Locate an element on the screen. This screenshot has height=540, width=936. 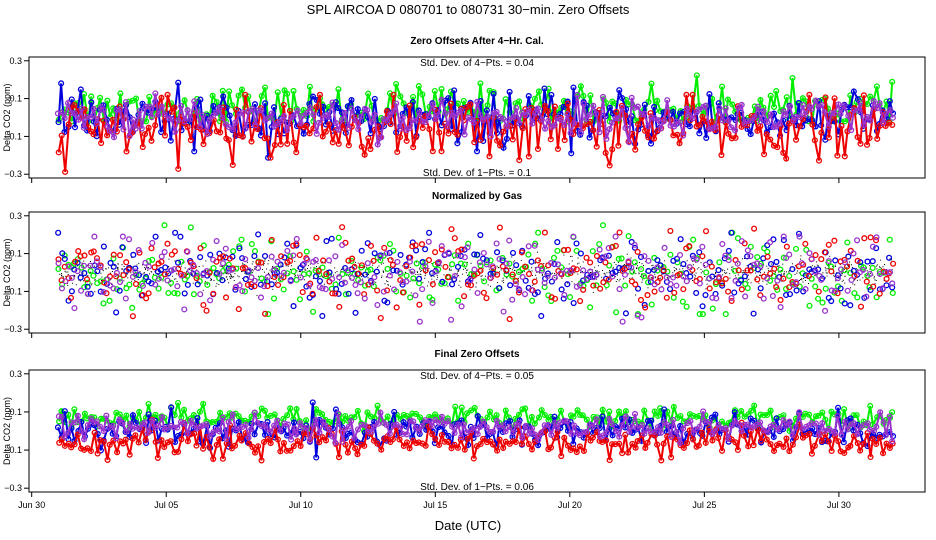
panel-1-y-label: Delta CO2 (ppm) is located at coordinates (7, 117).